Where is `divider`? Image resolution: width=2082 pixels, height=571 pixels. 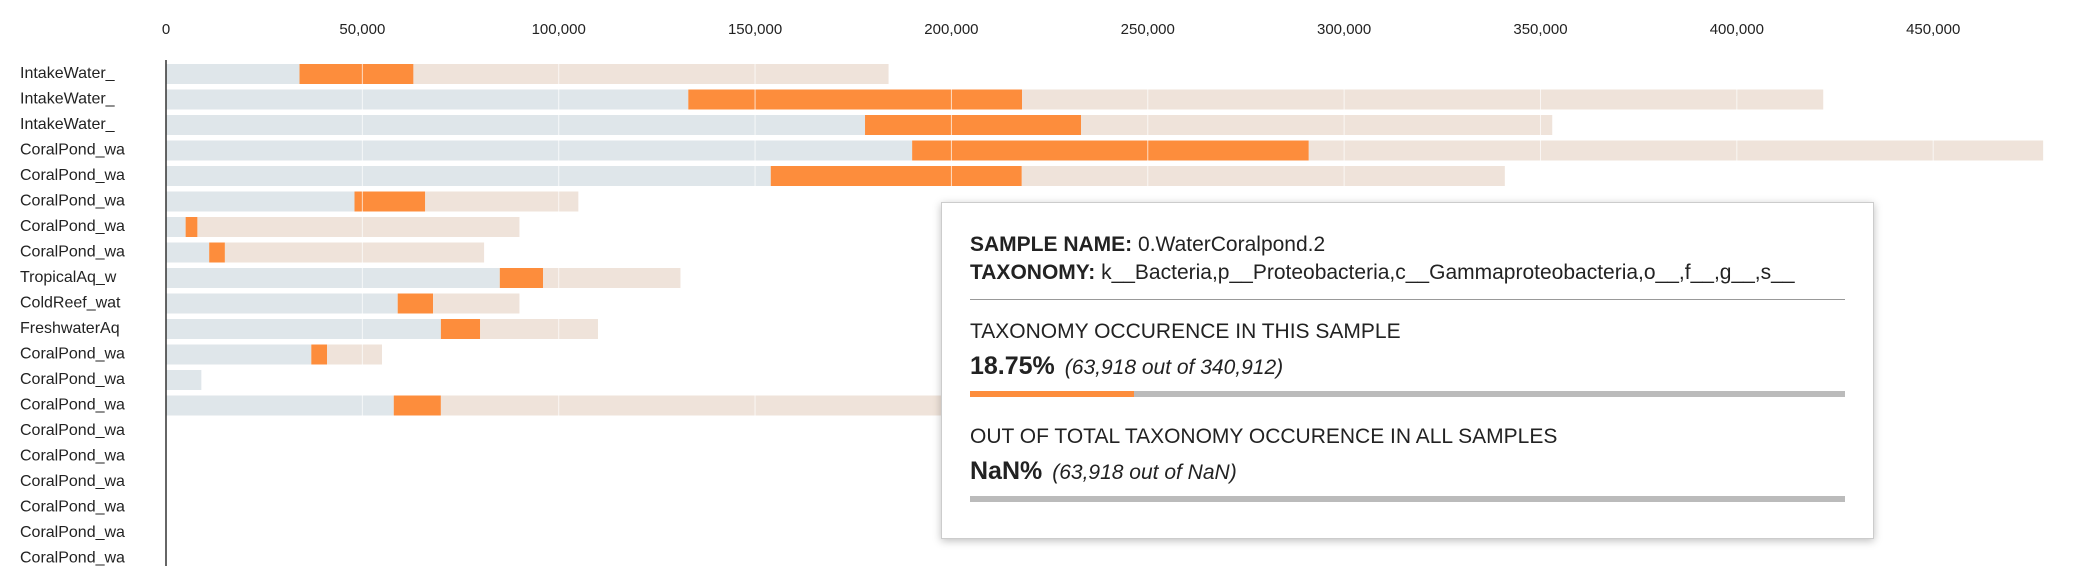
divider is located at coordinates (1407, 299).